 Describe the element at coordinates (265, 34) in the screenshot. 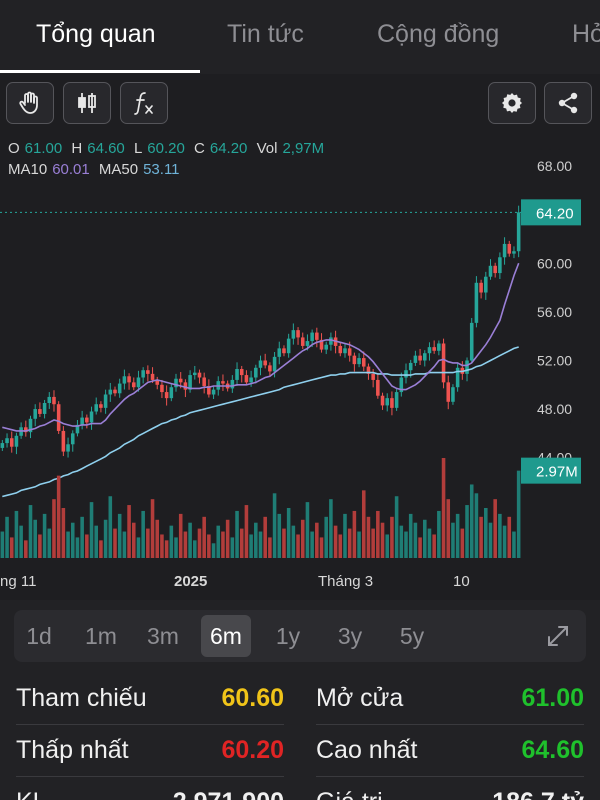

I see `tab-tin-tuc: Tin tức` at that location.